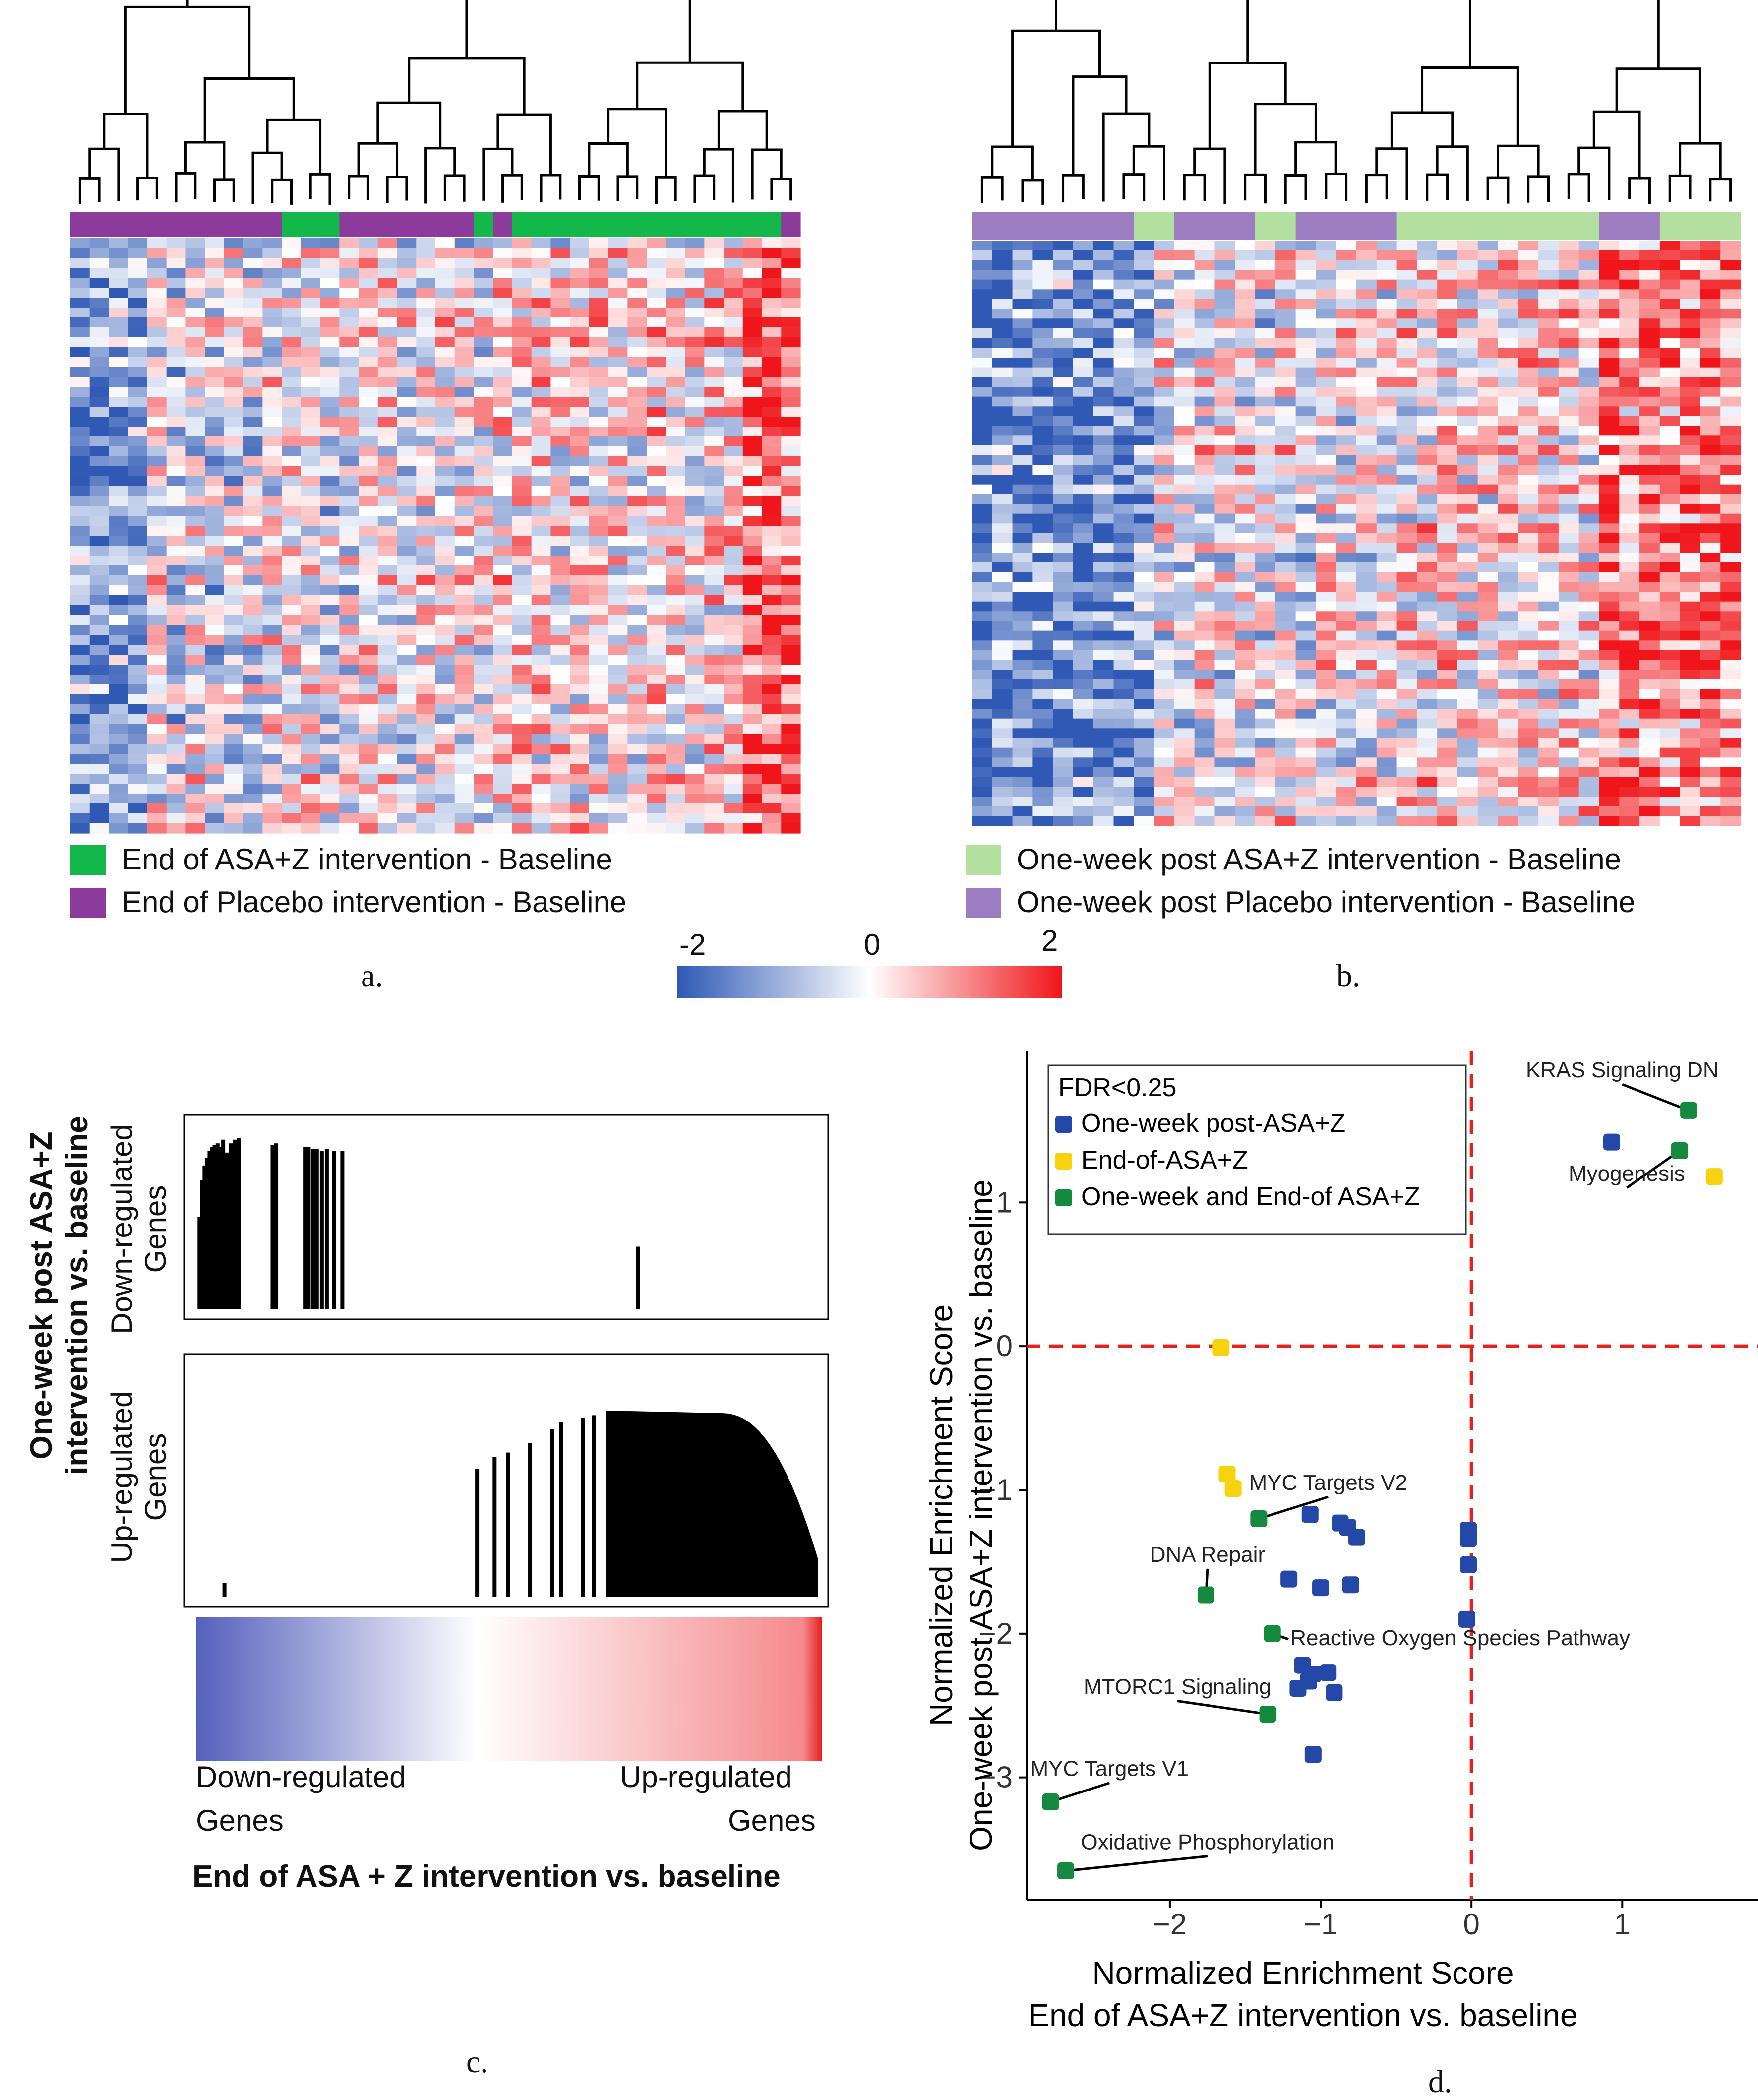 This screenshot has width=1758, height=2100. Describe the element at coordinates (1321, 1588) in the screenshot. I see `scatter-point` at that location.